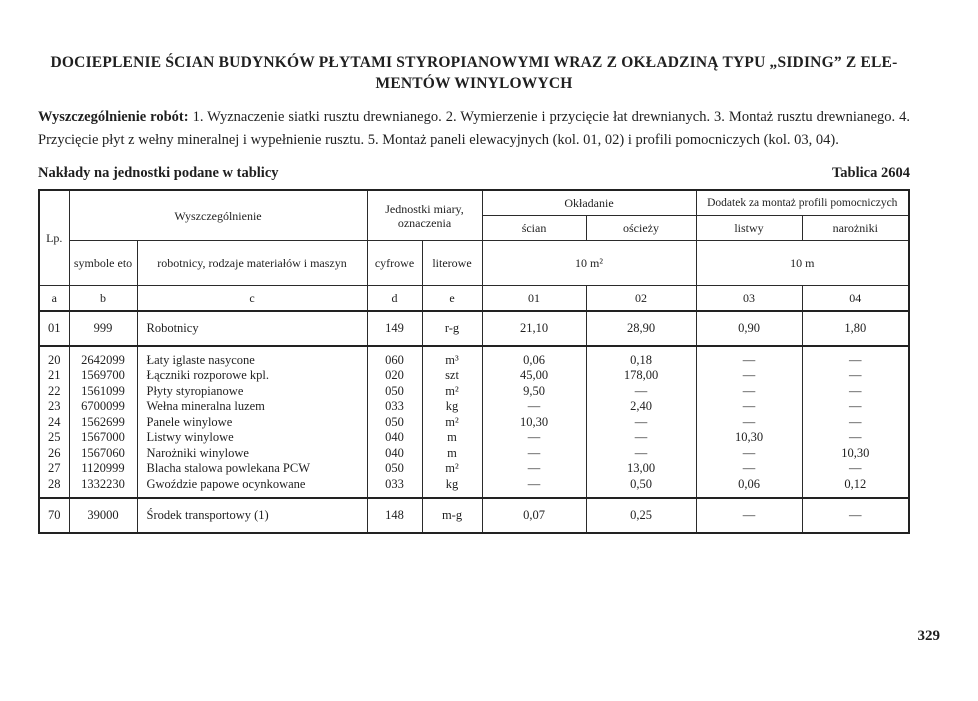  What do you see at coordinates (54, 453) in the screenshot?
I see `cell-lp: 26` at bounding box center [54, 453].